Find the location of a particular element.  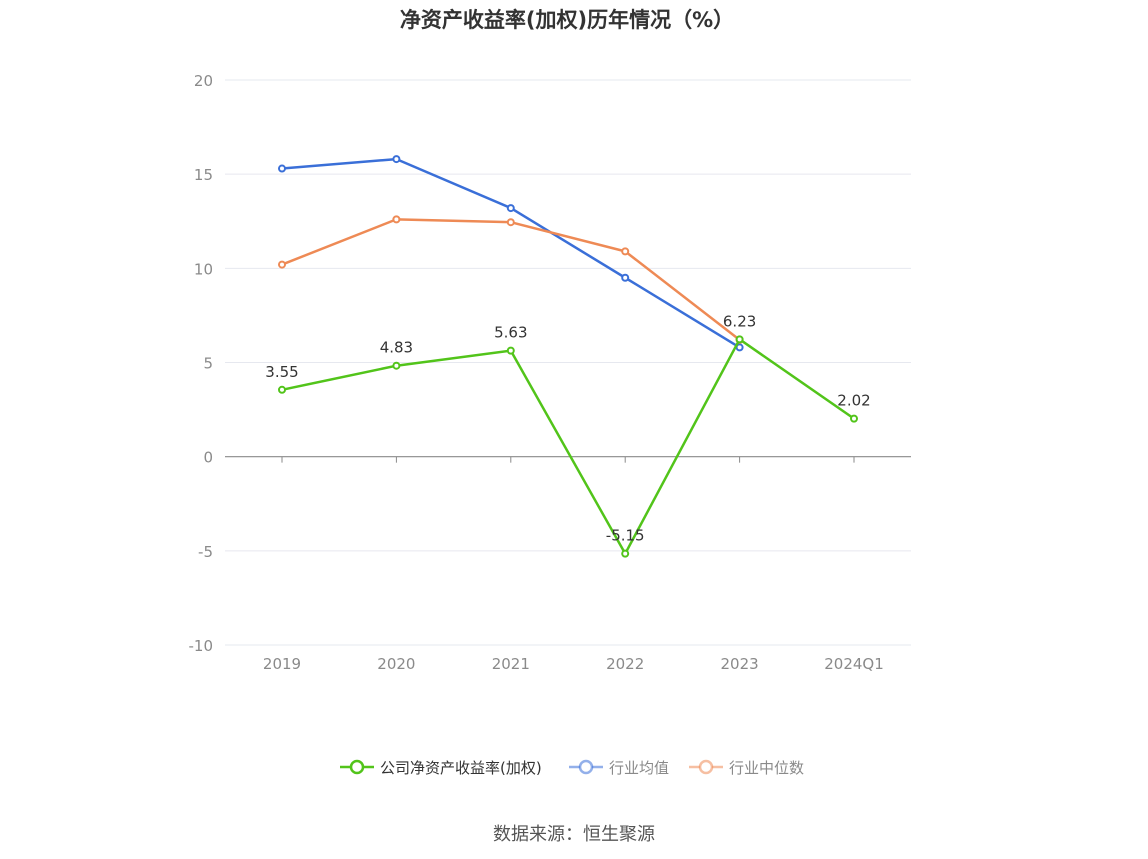

y-tick-label: 10 is located at coordinates (203, 269).